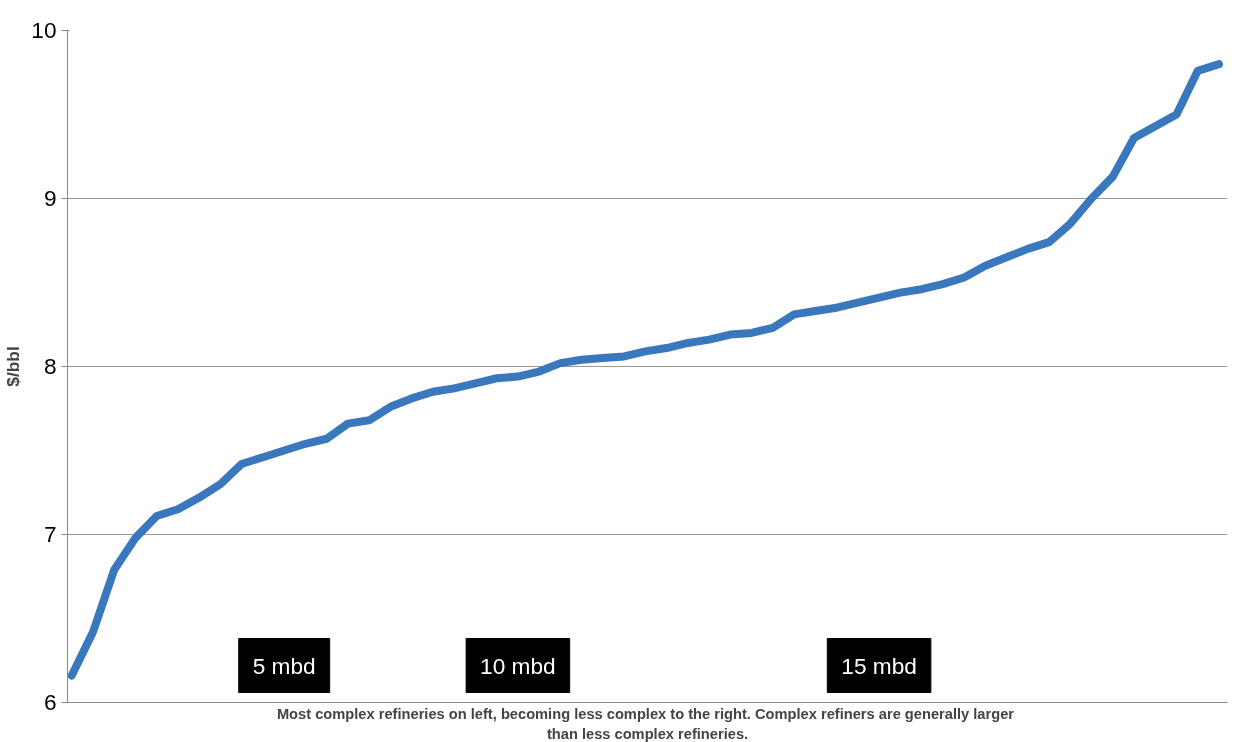  Describe the element at coordinates (13, 366) in the screenshot. I see `y-axis-title: $/bbl` at that location.